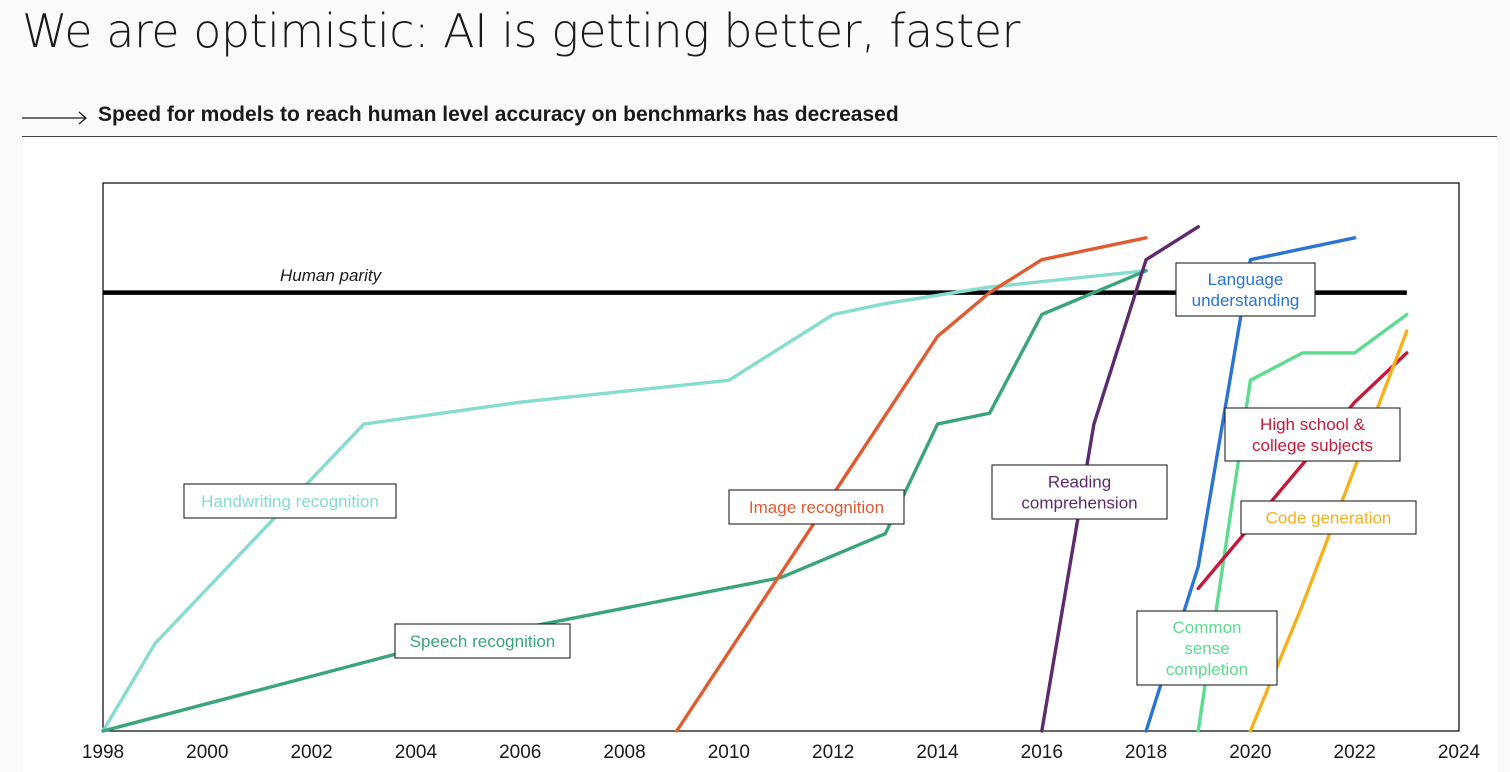  I want to click on label-box-high-school-and-college-subjects: High school & college subjects, so click(1312, 434).